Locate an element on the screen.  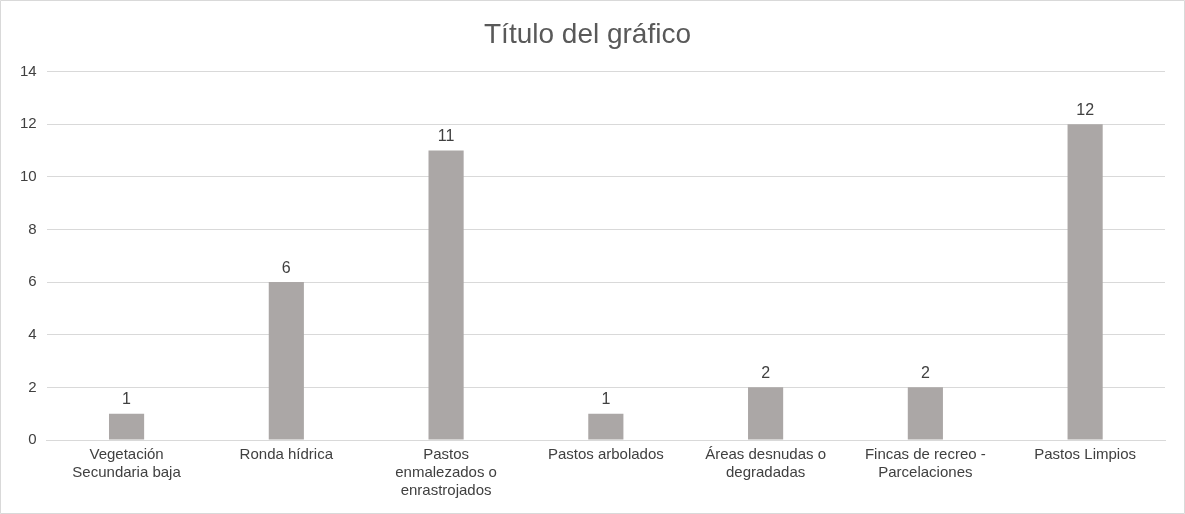
y-tick-label: 8 is located at coordinates (32, 228).